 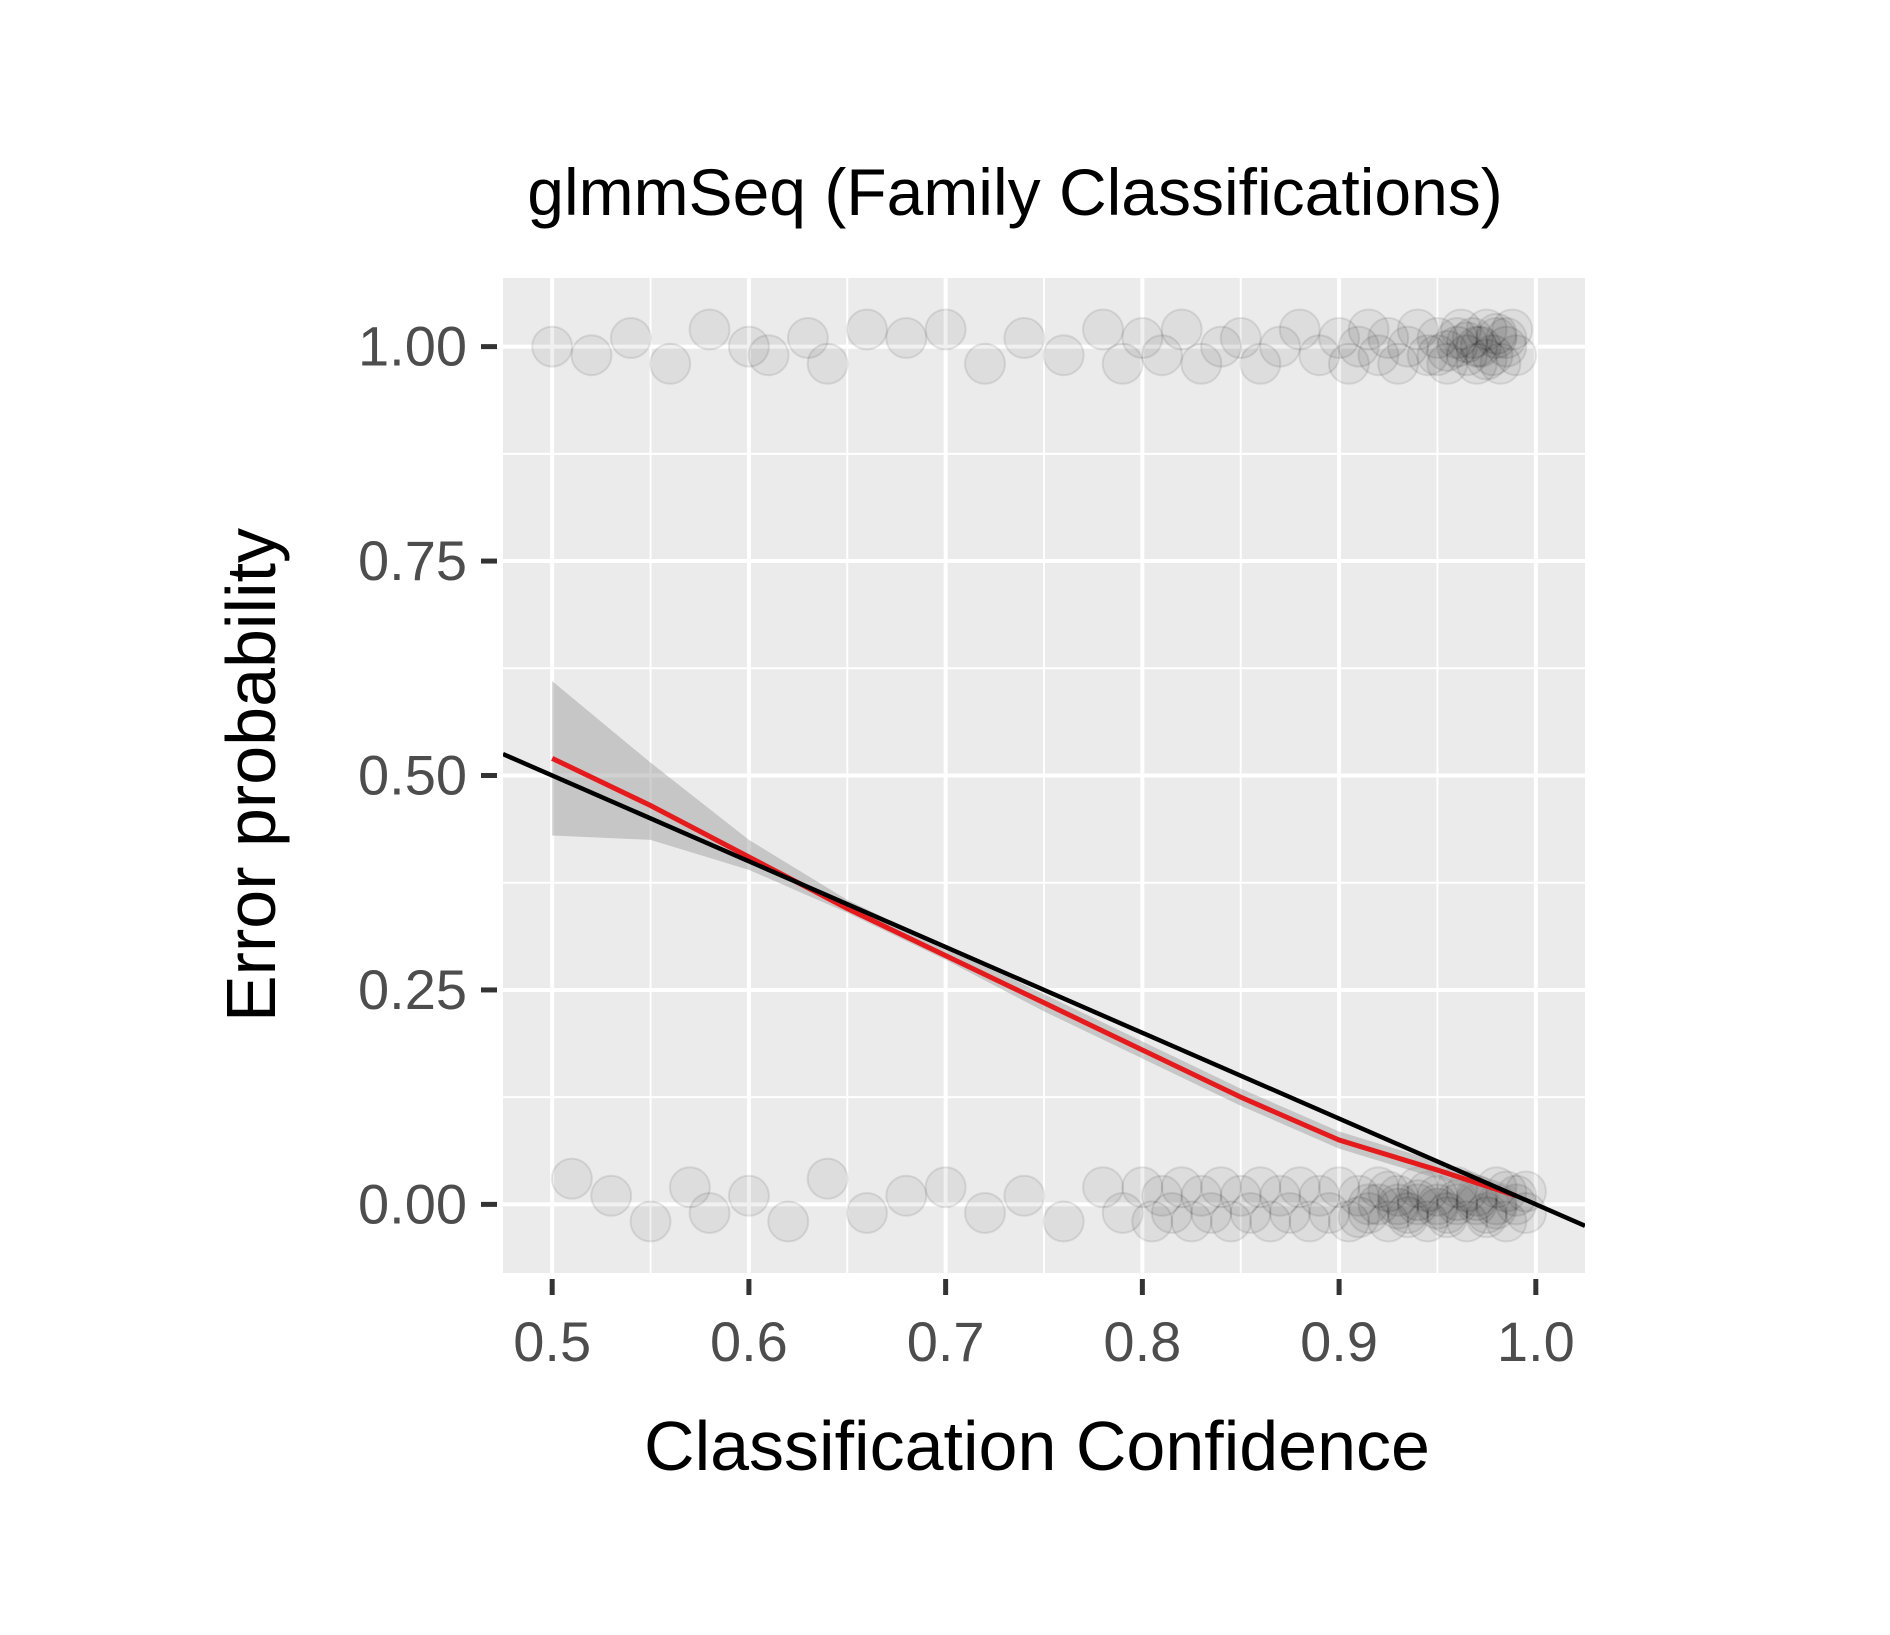 What do you see at coordinates (412, 989) in the screenshot?
I see `y-tick-label: 0.25` at bounding box center [412, 989].